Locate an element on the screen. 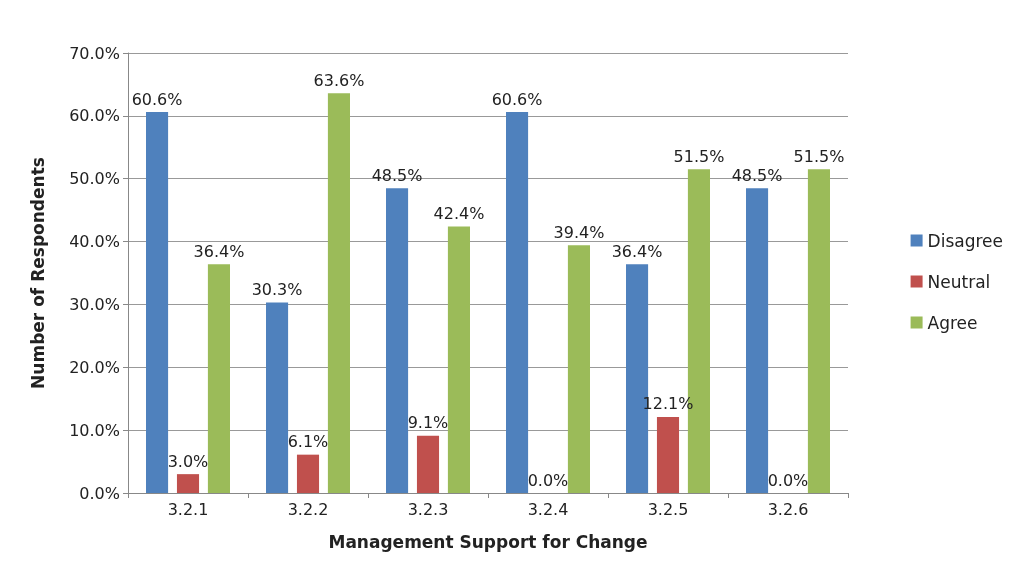 This screenshot has height=563, width=1036. y-tick-label: 20.0% is located at coordinates (94, 367).